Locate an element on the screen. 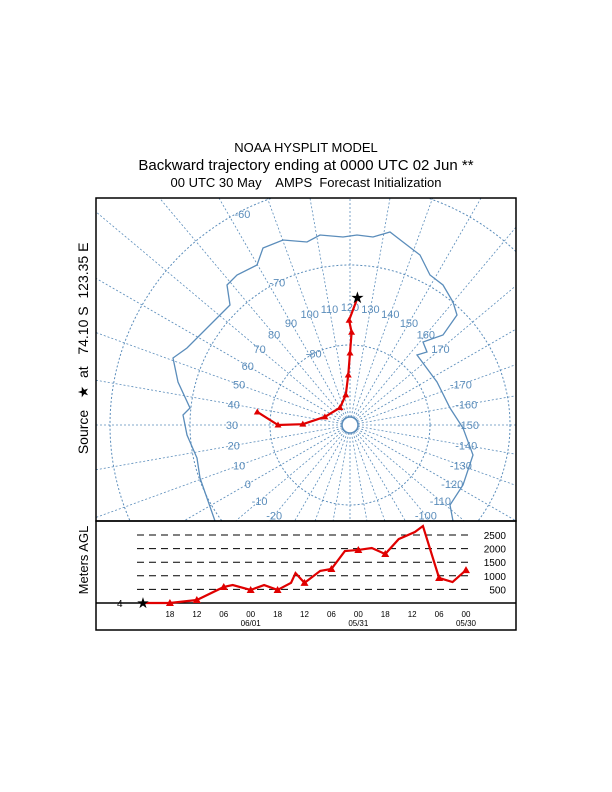  longitude-label: 130 is located at coordinates (370, 310).